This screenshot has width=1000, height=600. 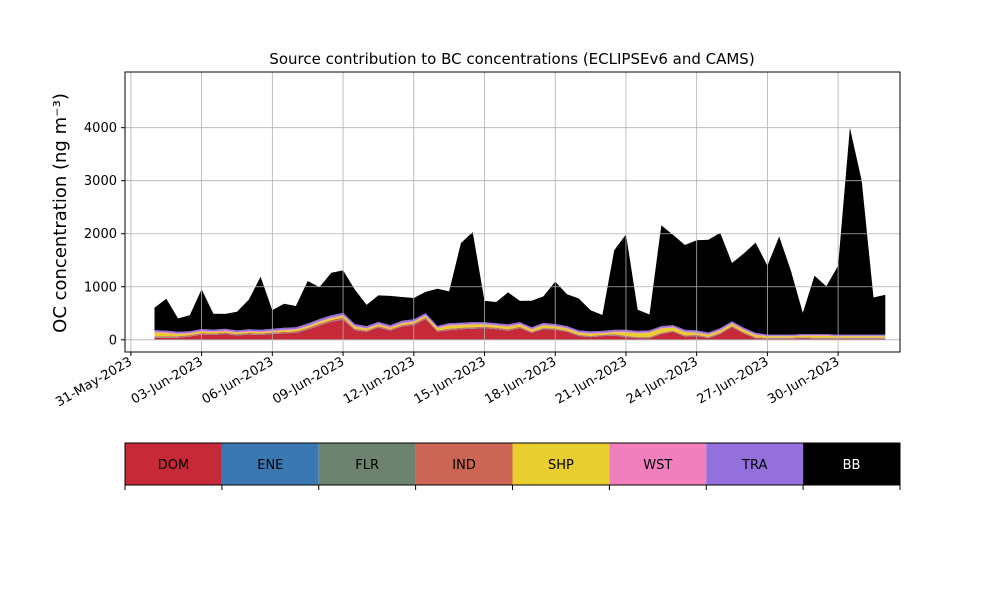 I want to click on legend-label-flr: FLR, so click(x=367, y=465).